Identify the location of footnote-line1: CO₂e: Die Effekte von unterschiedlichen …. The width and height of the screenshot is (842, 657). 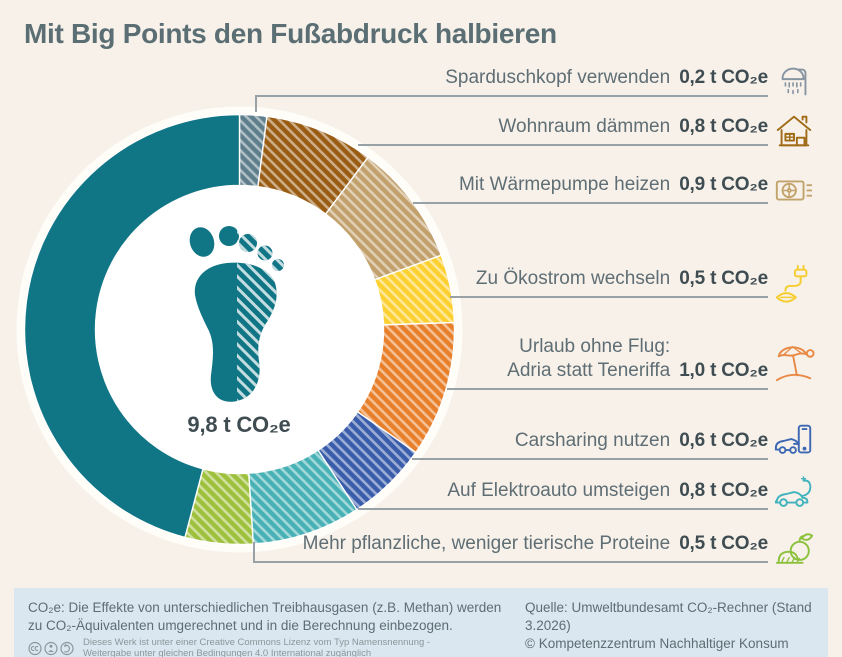
(265, 607).